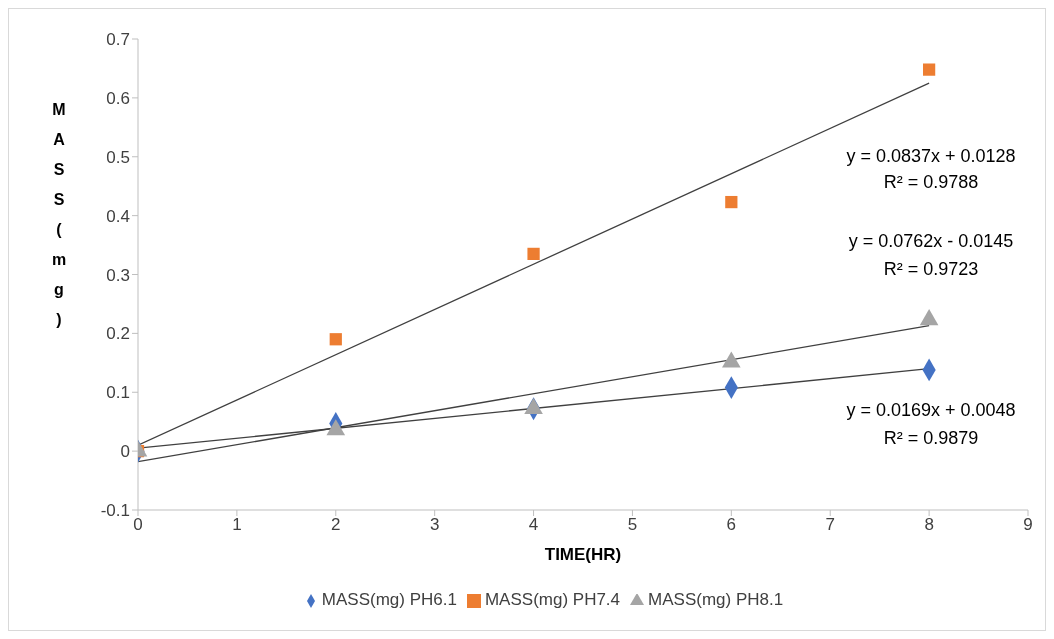 Image resolution: width=1054 pixels, height=639 pixels. What do you see at coordinates (118, 393) in the screenshot?
I see `y-tick-label: 0.1` at bounding box center [118, 393].